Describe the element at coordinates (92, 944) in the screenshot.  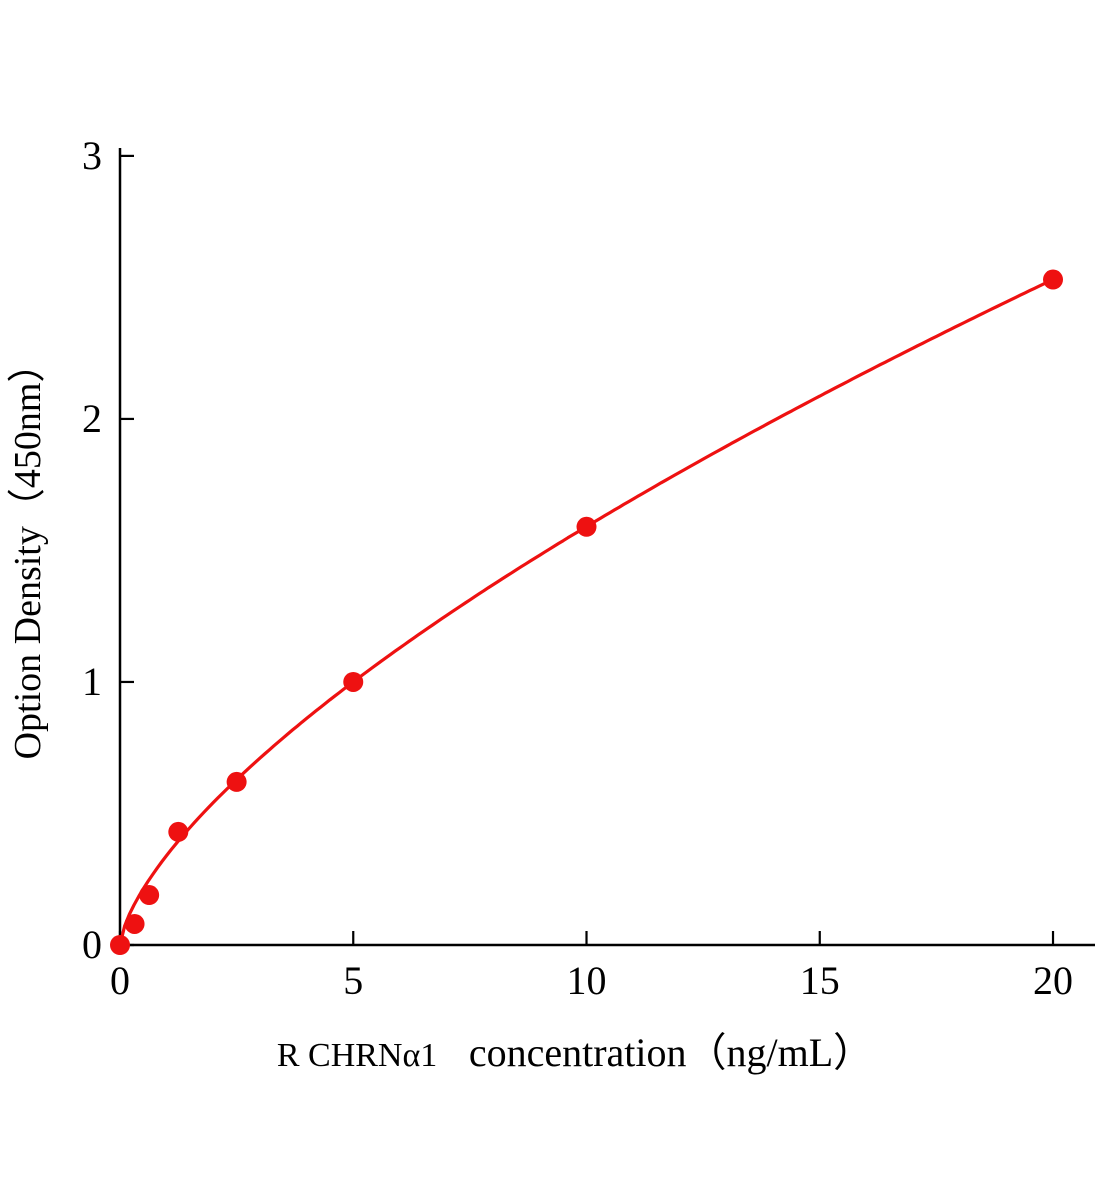
I see `y-tick-label: 0` at that location.